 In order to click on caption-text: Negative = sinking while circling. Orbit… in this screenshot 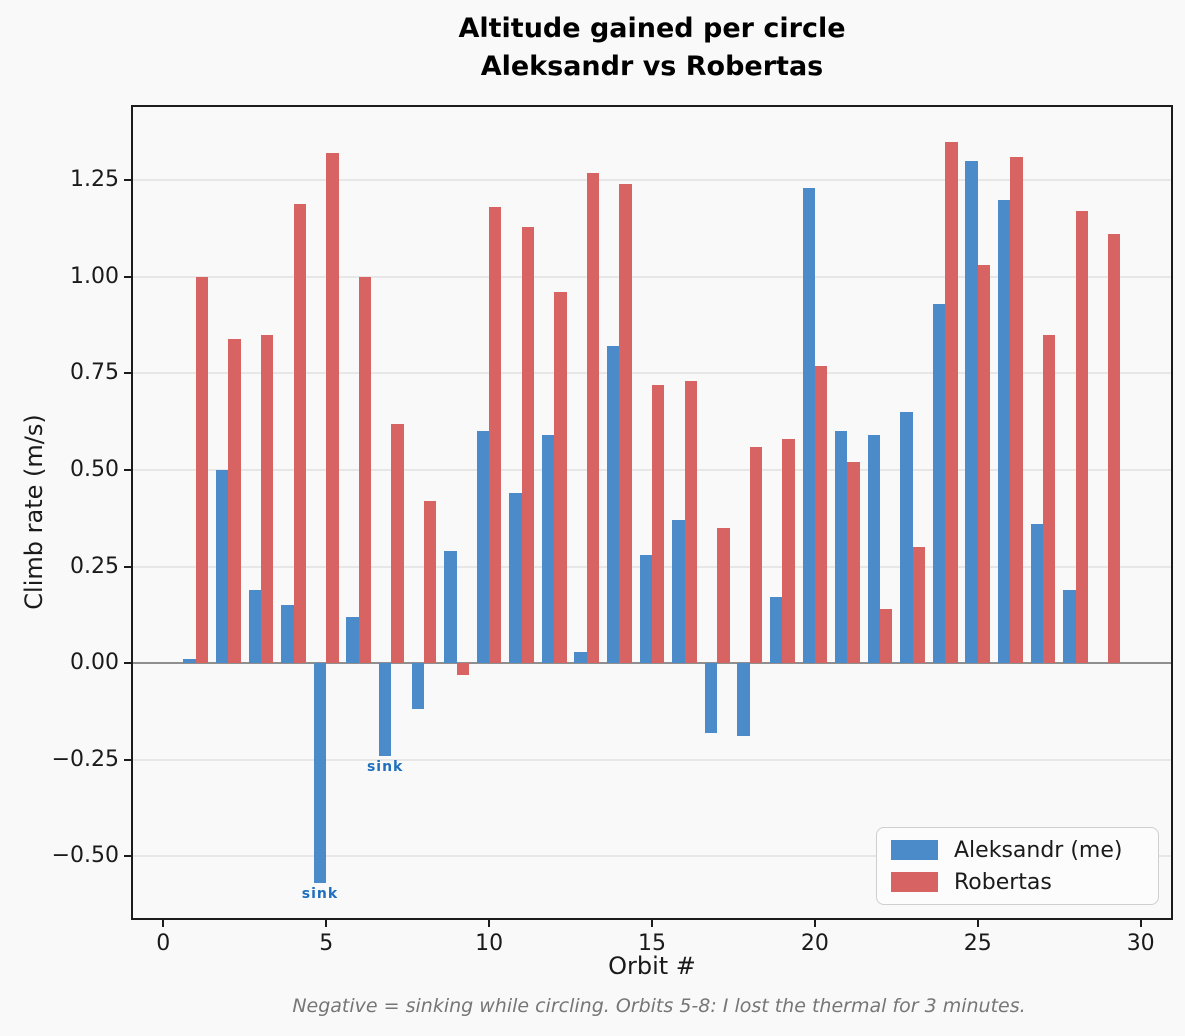, I will do `click(659, 1006)`.